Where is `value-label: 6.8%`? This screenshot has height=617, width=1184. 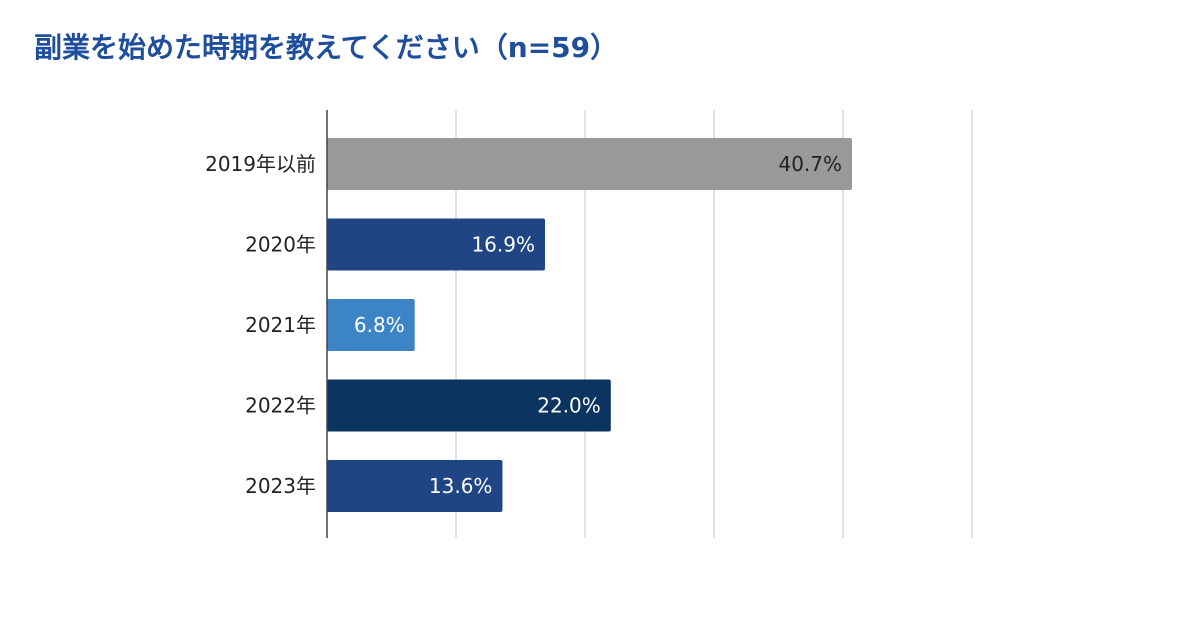
value-label: 6.8% is located at coordinates (379, 325).